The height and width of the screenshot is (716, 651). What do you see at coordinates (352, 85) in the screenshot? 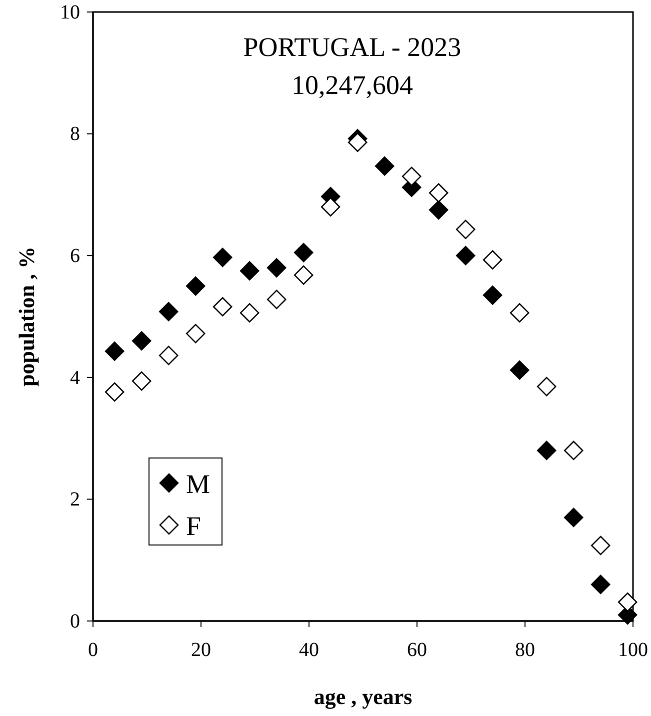
I see `text: 10,247,604` at bounding box center [352, 85].